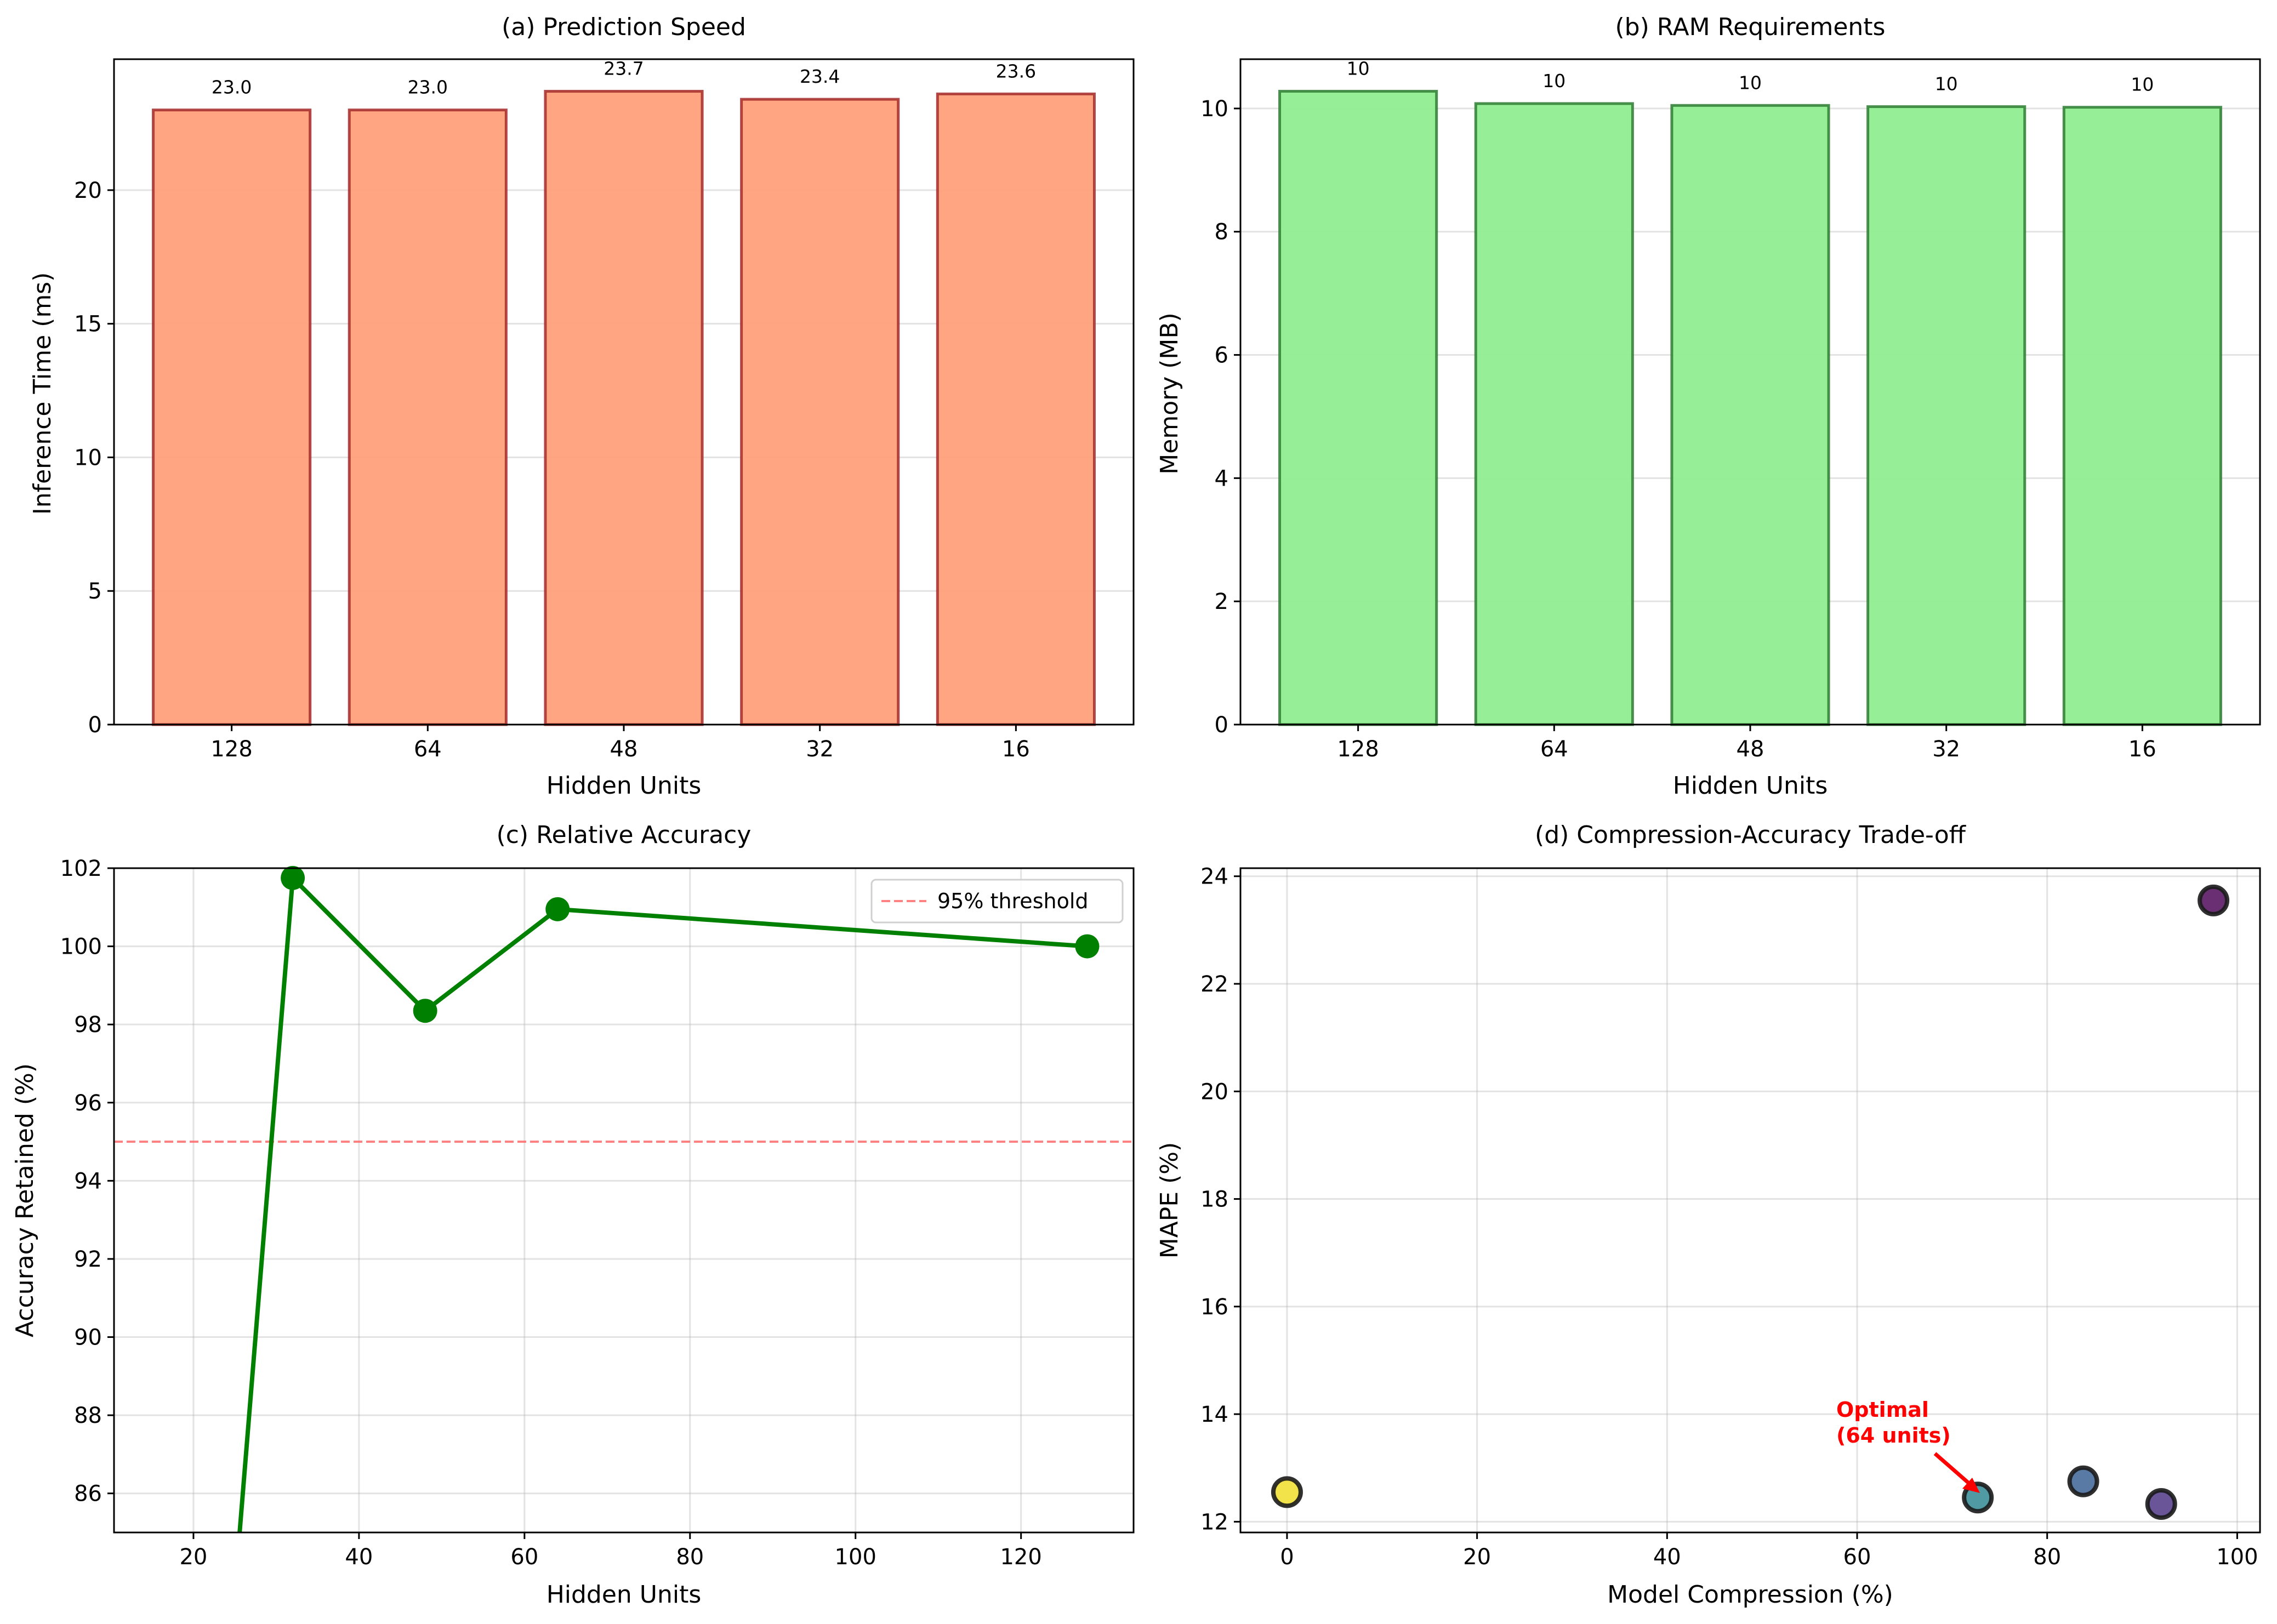 The image size is (2277, 1624). I want to click on annotation-line1: Optimal, so click(1882, 1410).